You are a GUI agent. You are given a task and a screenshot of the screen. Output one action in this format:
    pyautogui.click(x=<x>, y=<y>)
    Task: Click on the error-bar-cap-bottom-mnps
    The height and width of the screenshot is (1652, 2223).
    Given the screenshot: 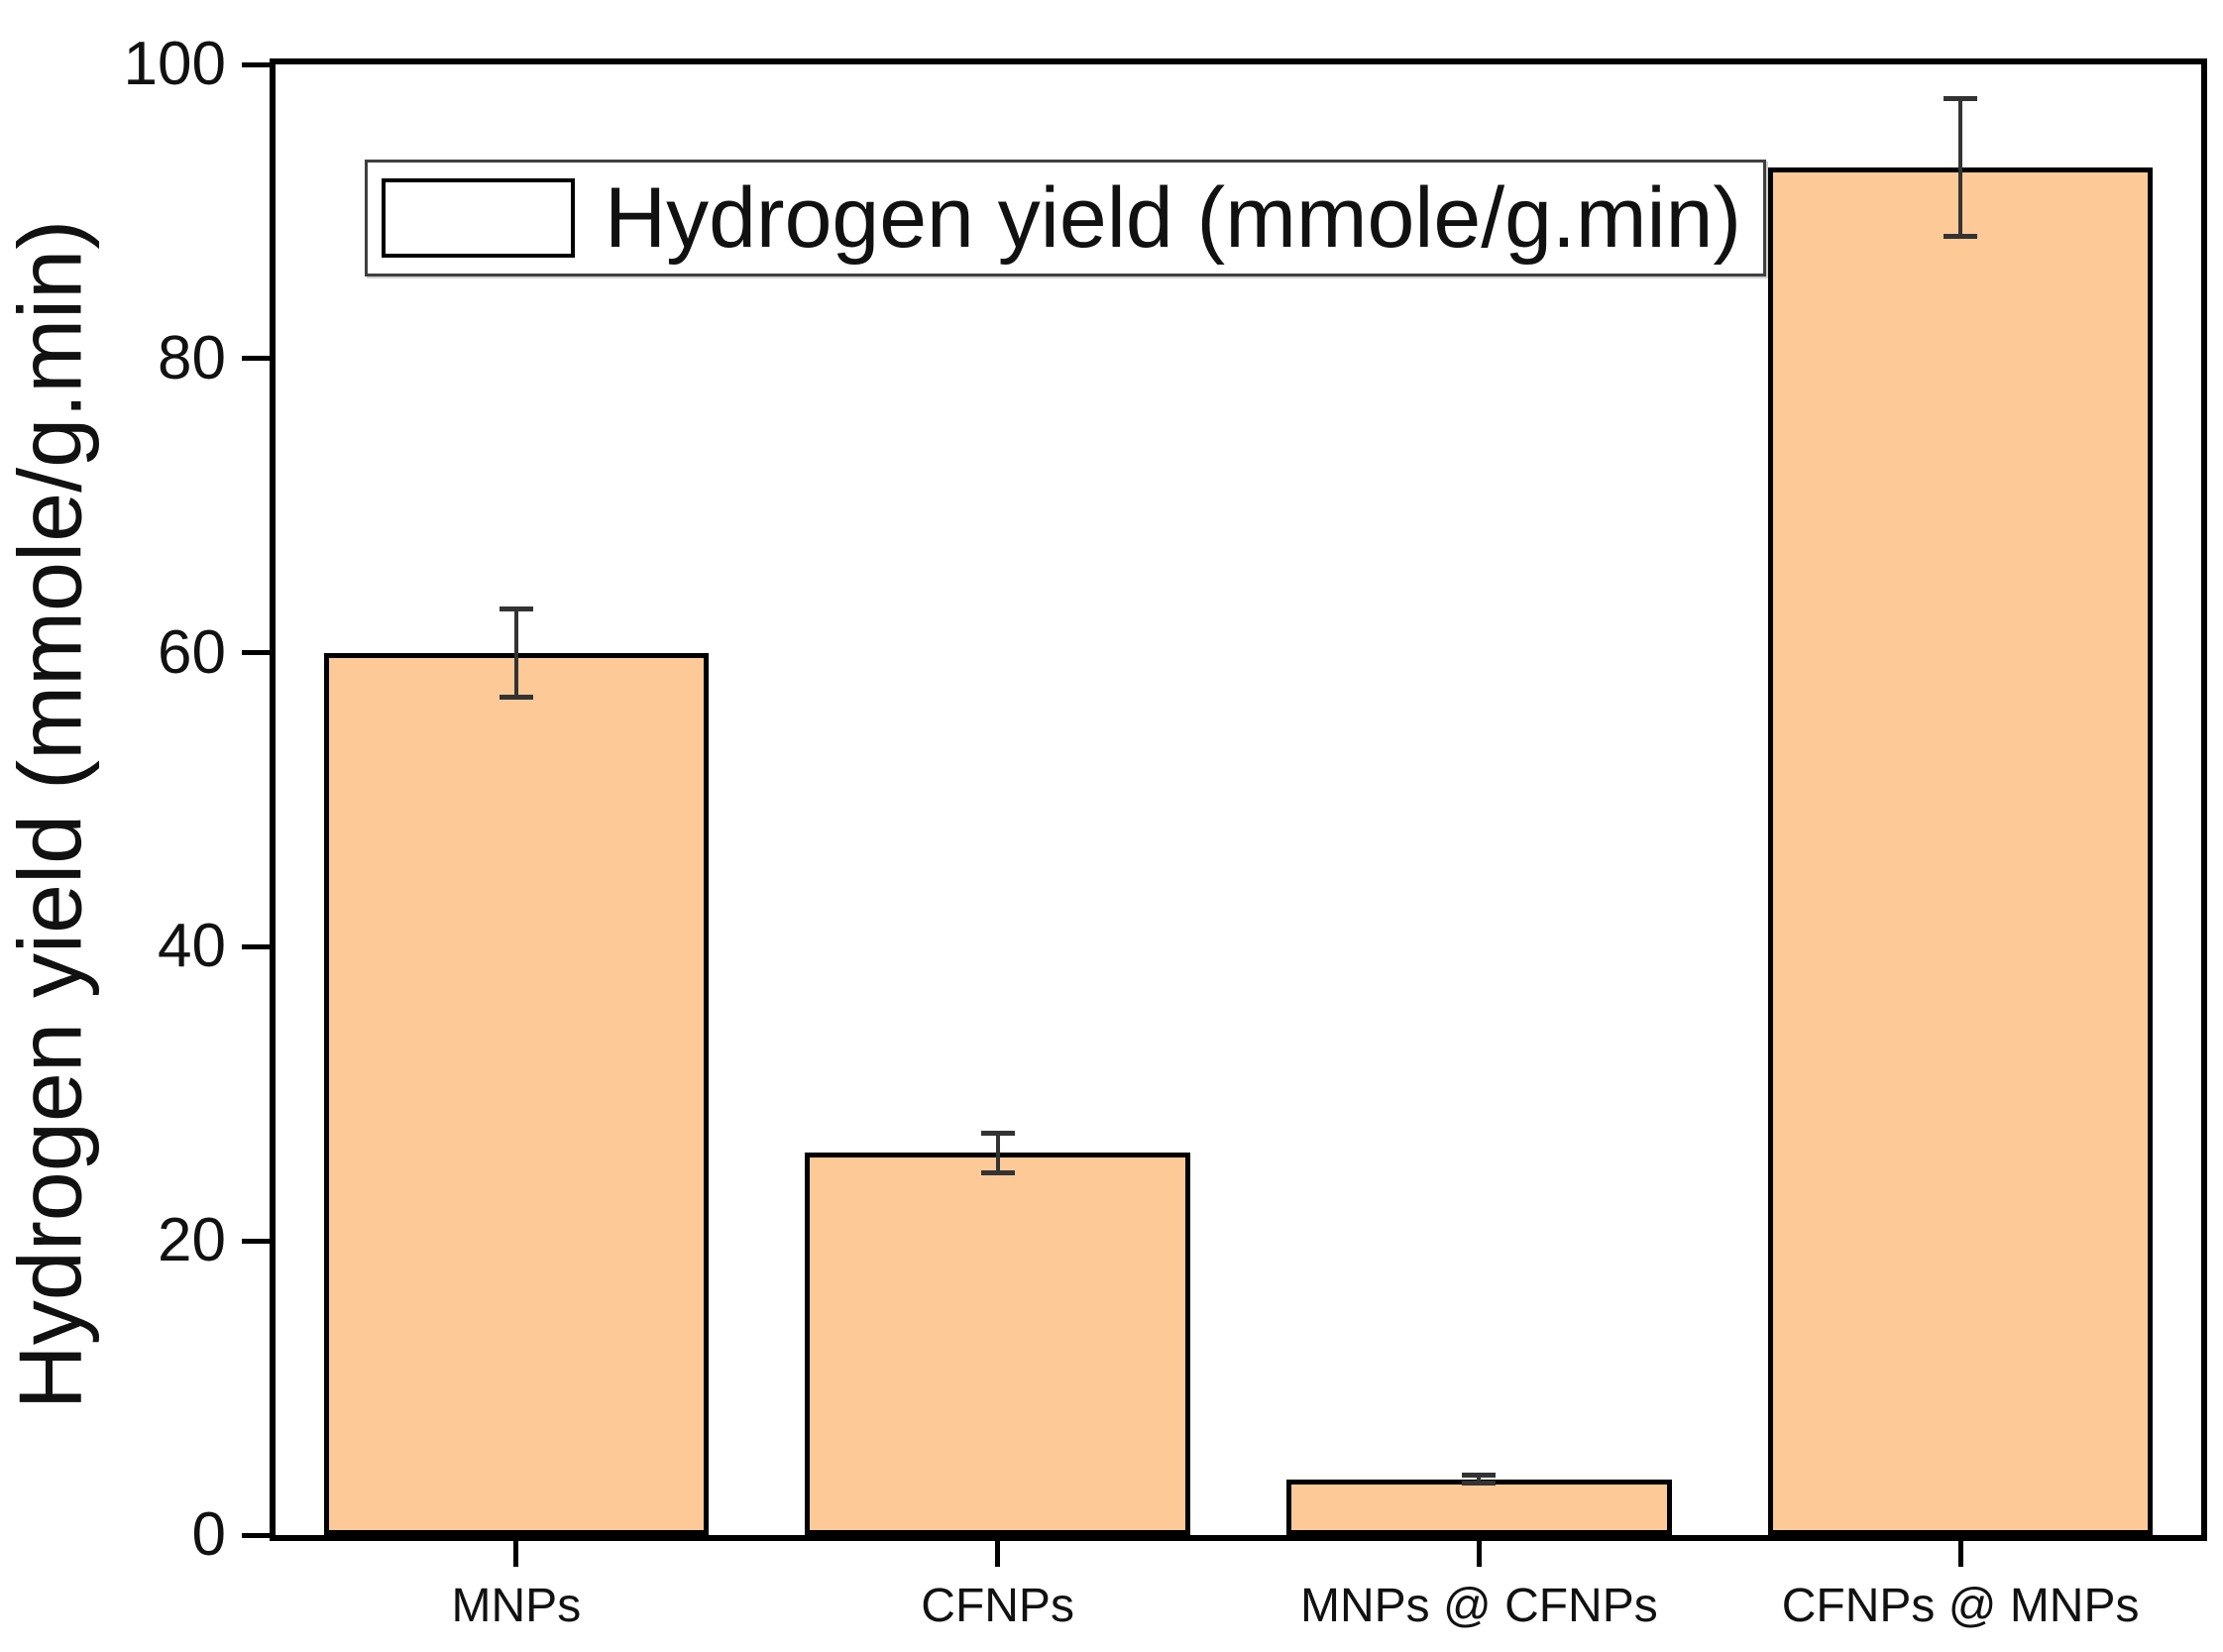 What is the action you would take?
    pyautogui.click(x=516, y=697)
    